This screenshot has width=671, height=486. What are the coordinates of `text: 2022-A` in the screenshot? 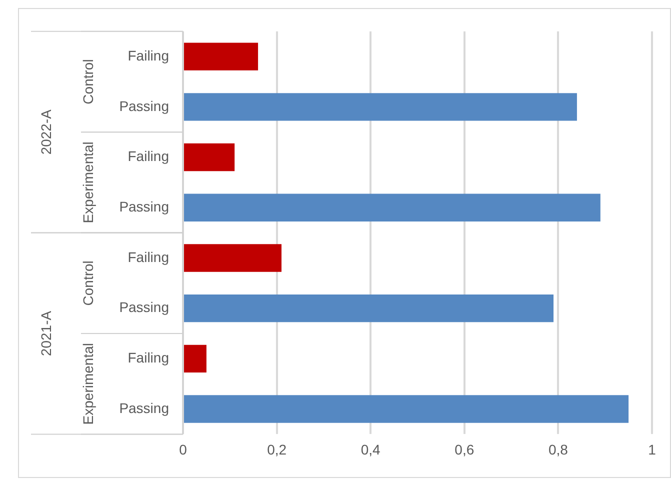 It's located at (46, 131).